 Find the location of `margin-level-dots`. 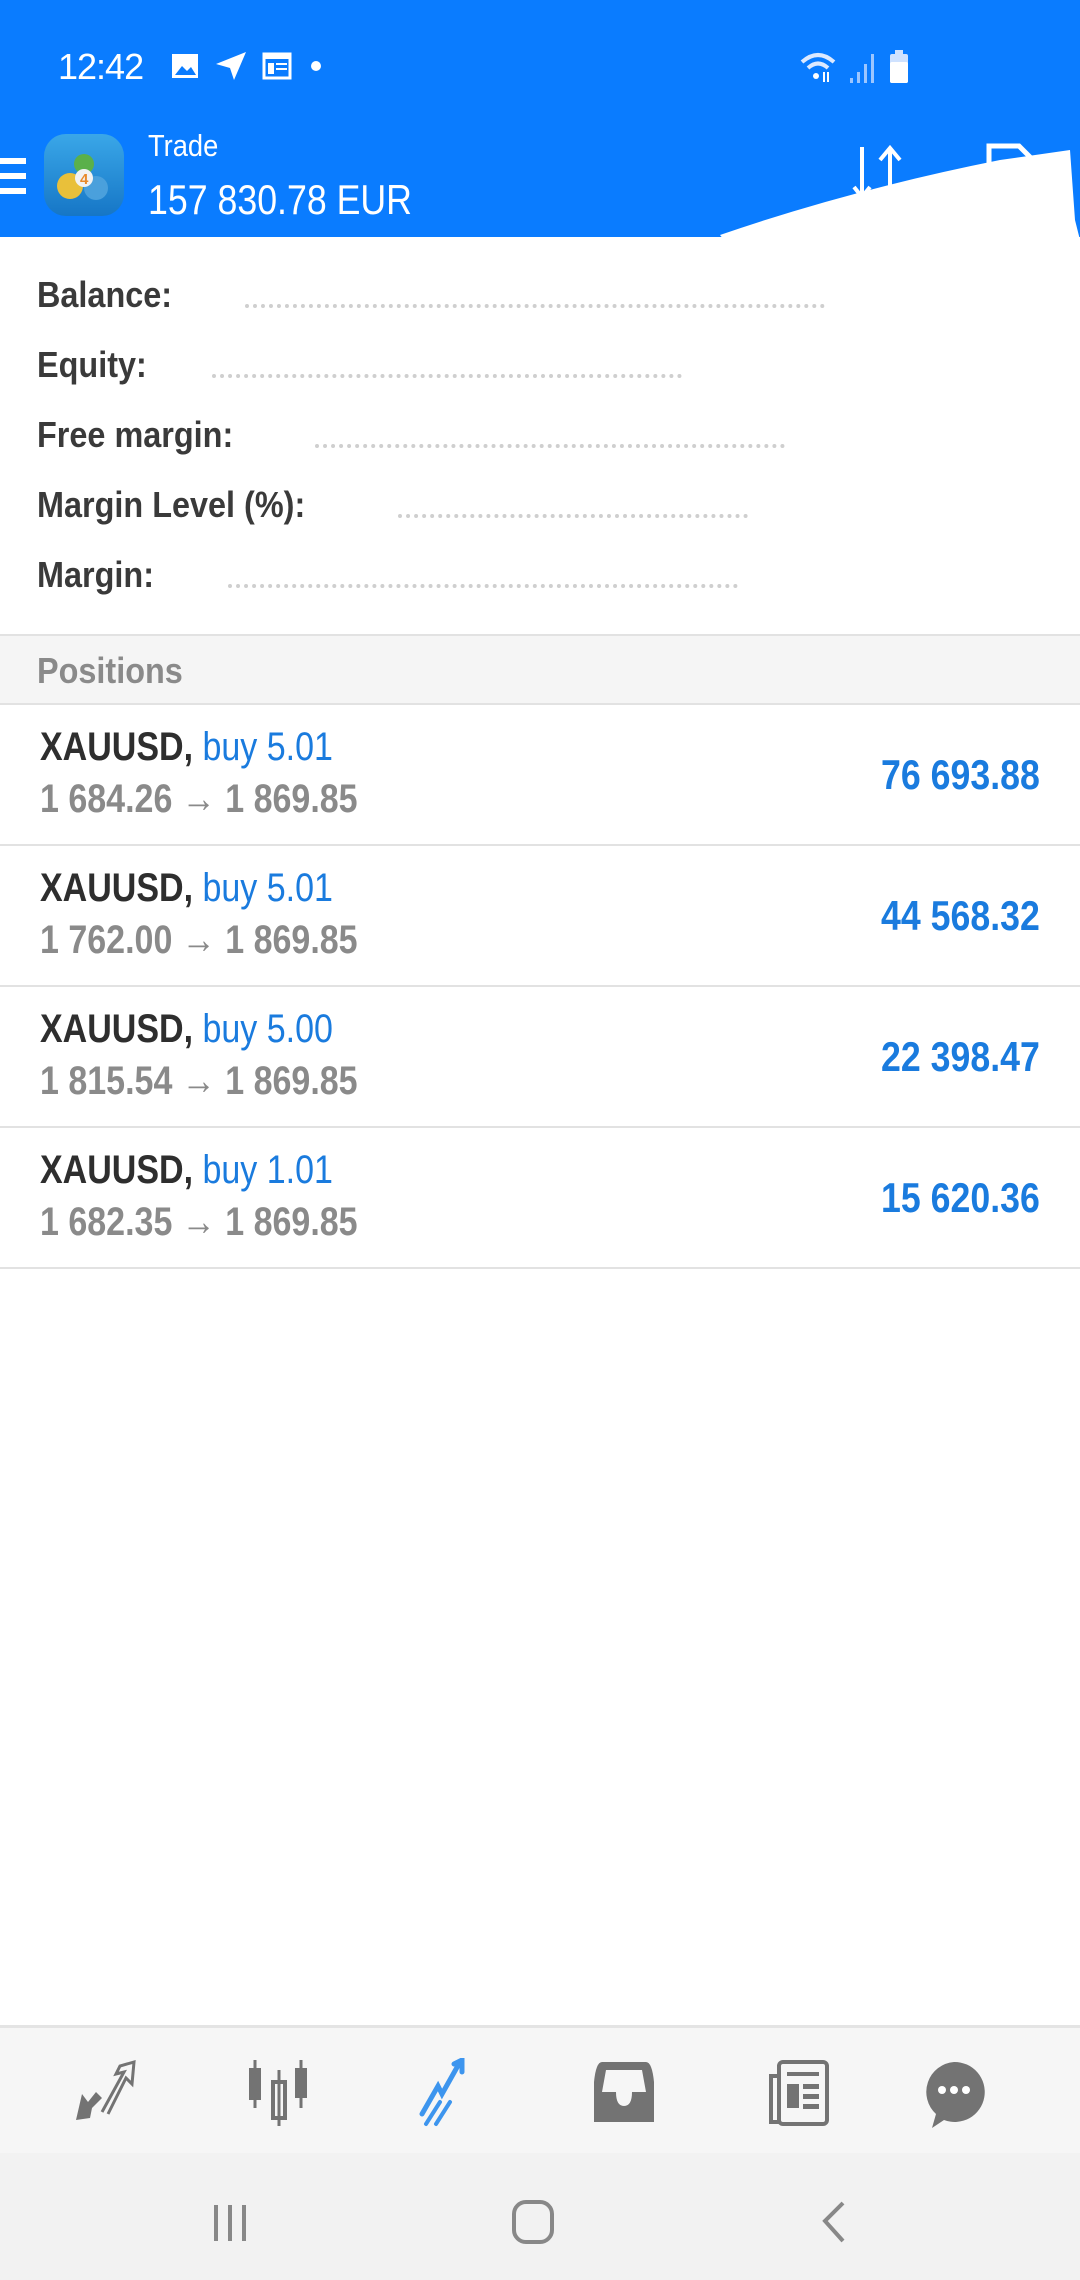

margin-level-dots is located at coordinates (573, 516).